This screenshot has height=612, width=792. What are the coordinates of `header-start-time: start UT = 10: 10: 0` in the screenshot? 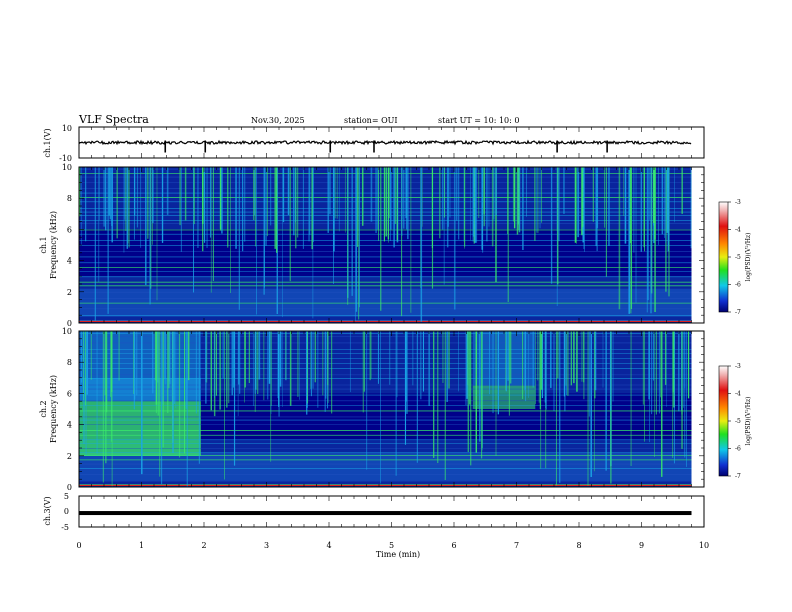 It's located at (478, 120).